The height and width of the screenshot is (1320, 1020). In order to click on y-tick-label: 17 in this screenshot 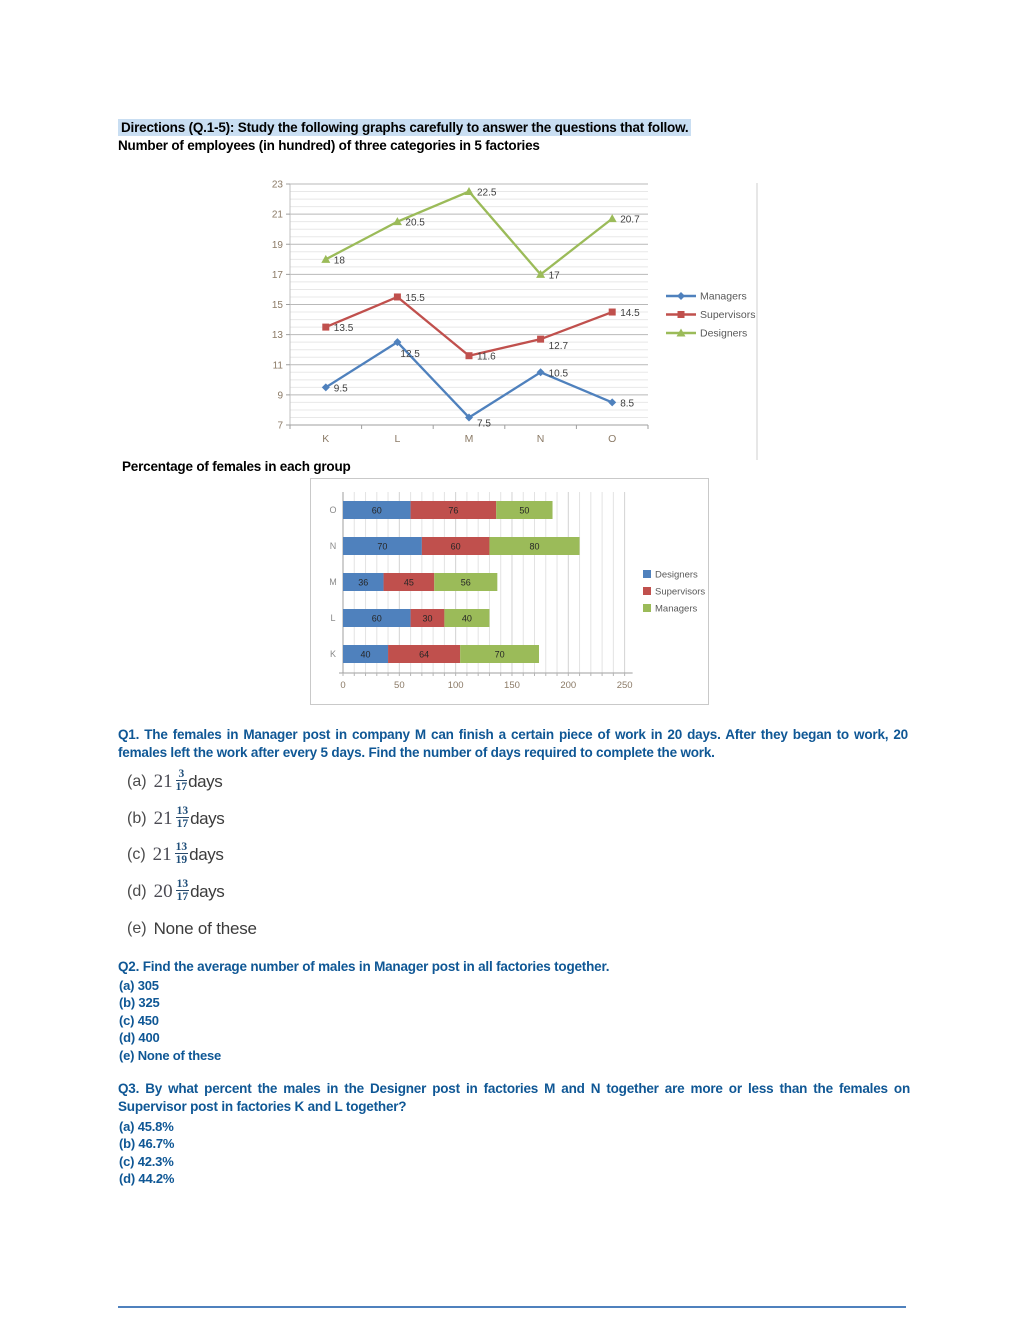, I will do `click(278, 275)`.